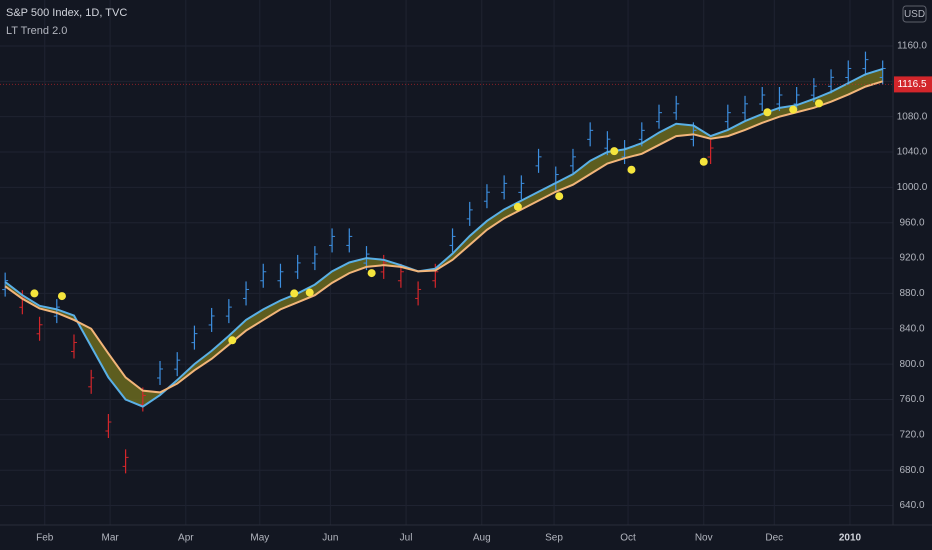 This screenshot has height=550, width=932. I want to click on currency: USD, so click(914, 14).